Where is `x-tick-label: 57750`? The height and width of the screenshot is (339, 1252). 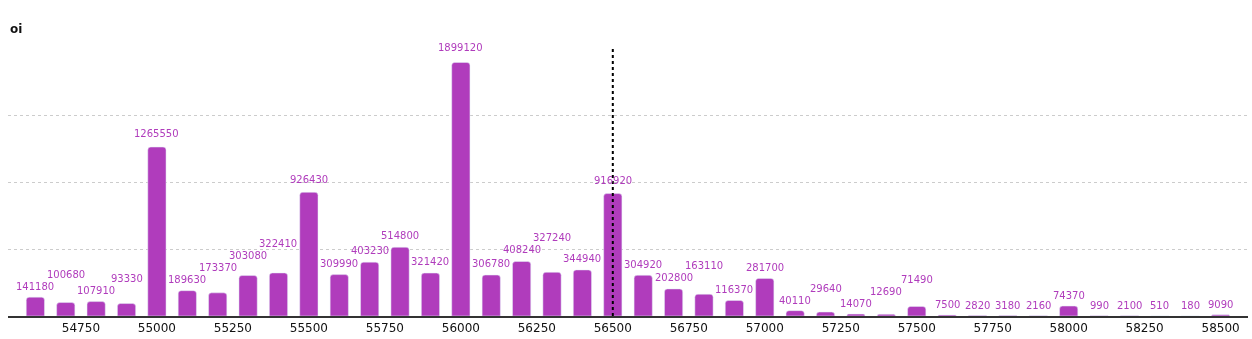 x-tick-label: 57750 is located at coordinates (992, 328).